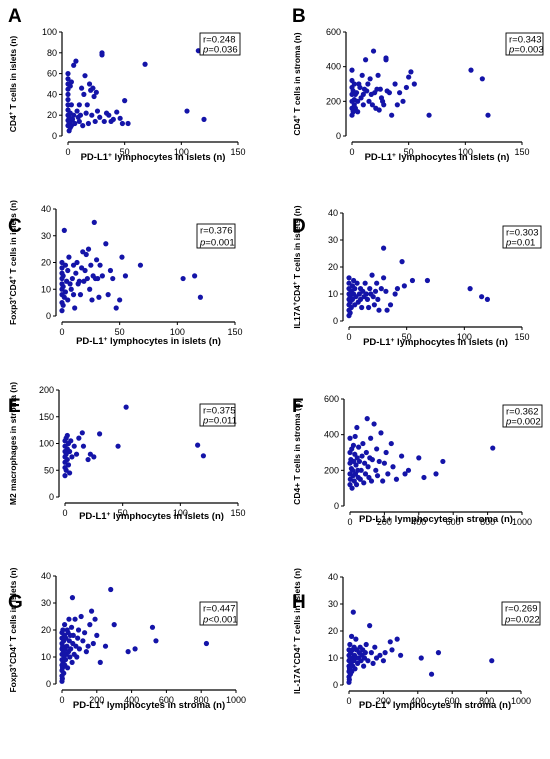 The width and height of the screenshot is (550, 759). I want to click on y-tick-label: 0, so click(336, 506).